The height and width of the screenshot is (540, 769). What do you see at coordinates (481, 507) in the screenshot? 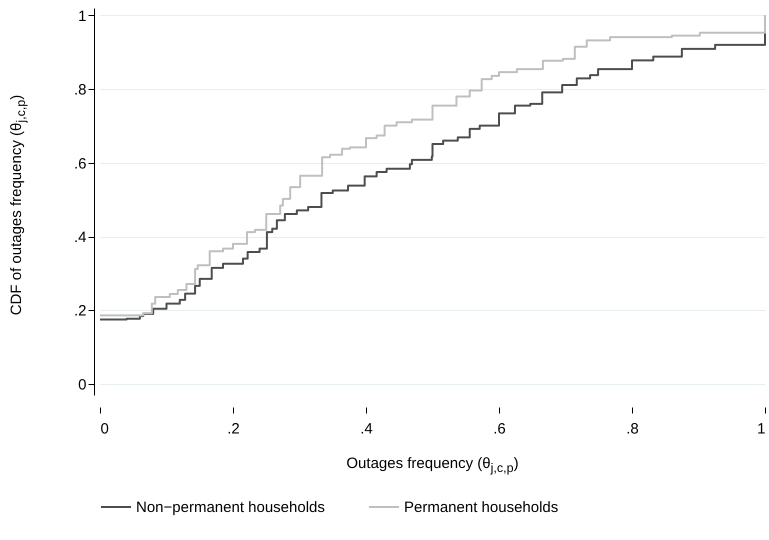
I see `legend-label: Permanent households` at bounding box center [481, 507].